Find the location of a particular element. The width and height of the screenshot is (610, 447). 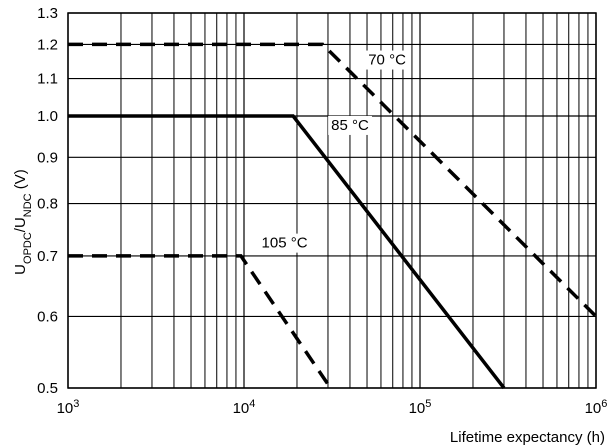

y-tick-label: 0.6 is located at coordinates (47, 316).